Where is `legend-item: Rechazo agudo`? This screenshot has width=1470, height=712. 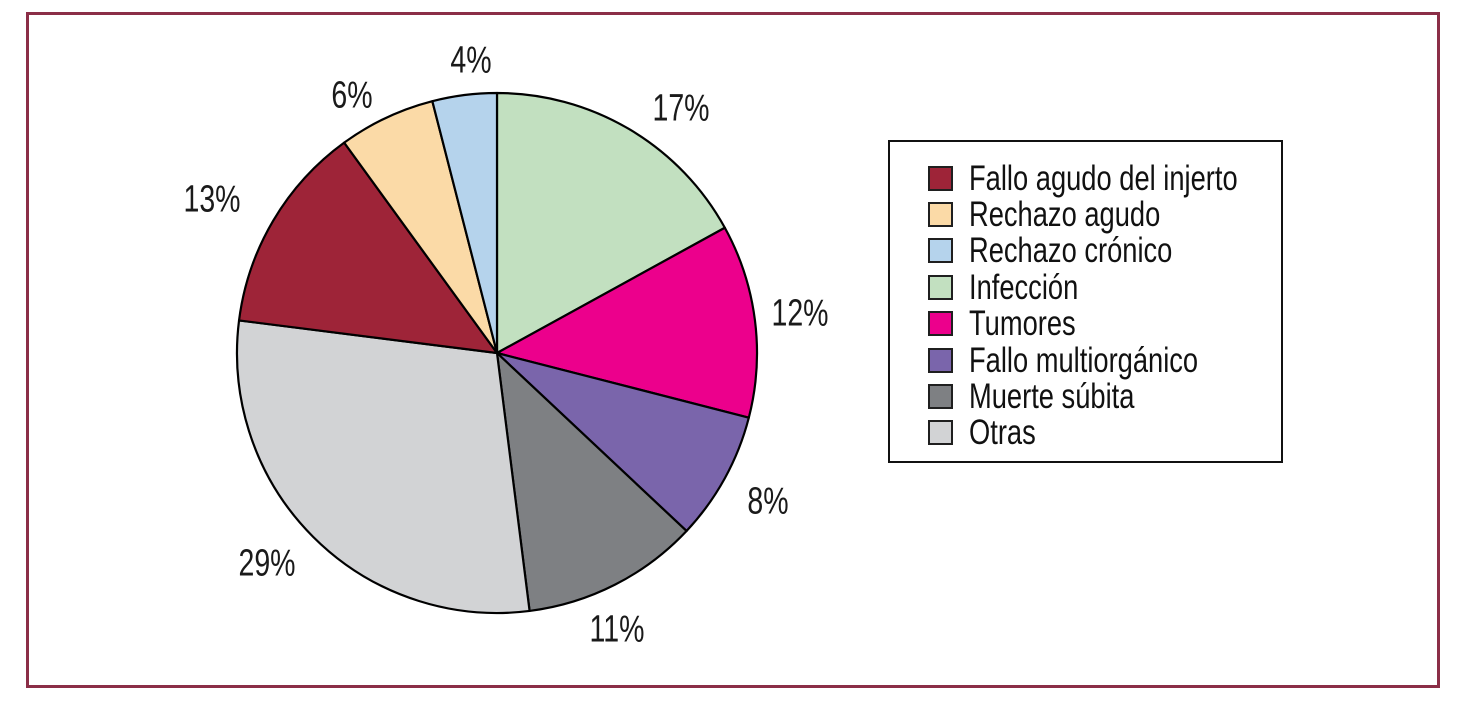
legend-item: Rechazo agudo is located at coordinates (1085, 214).